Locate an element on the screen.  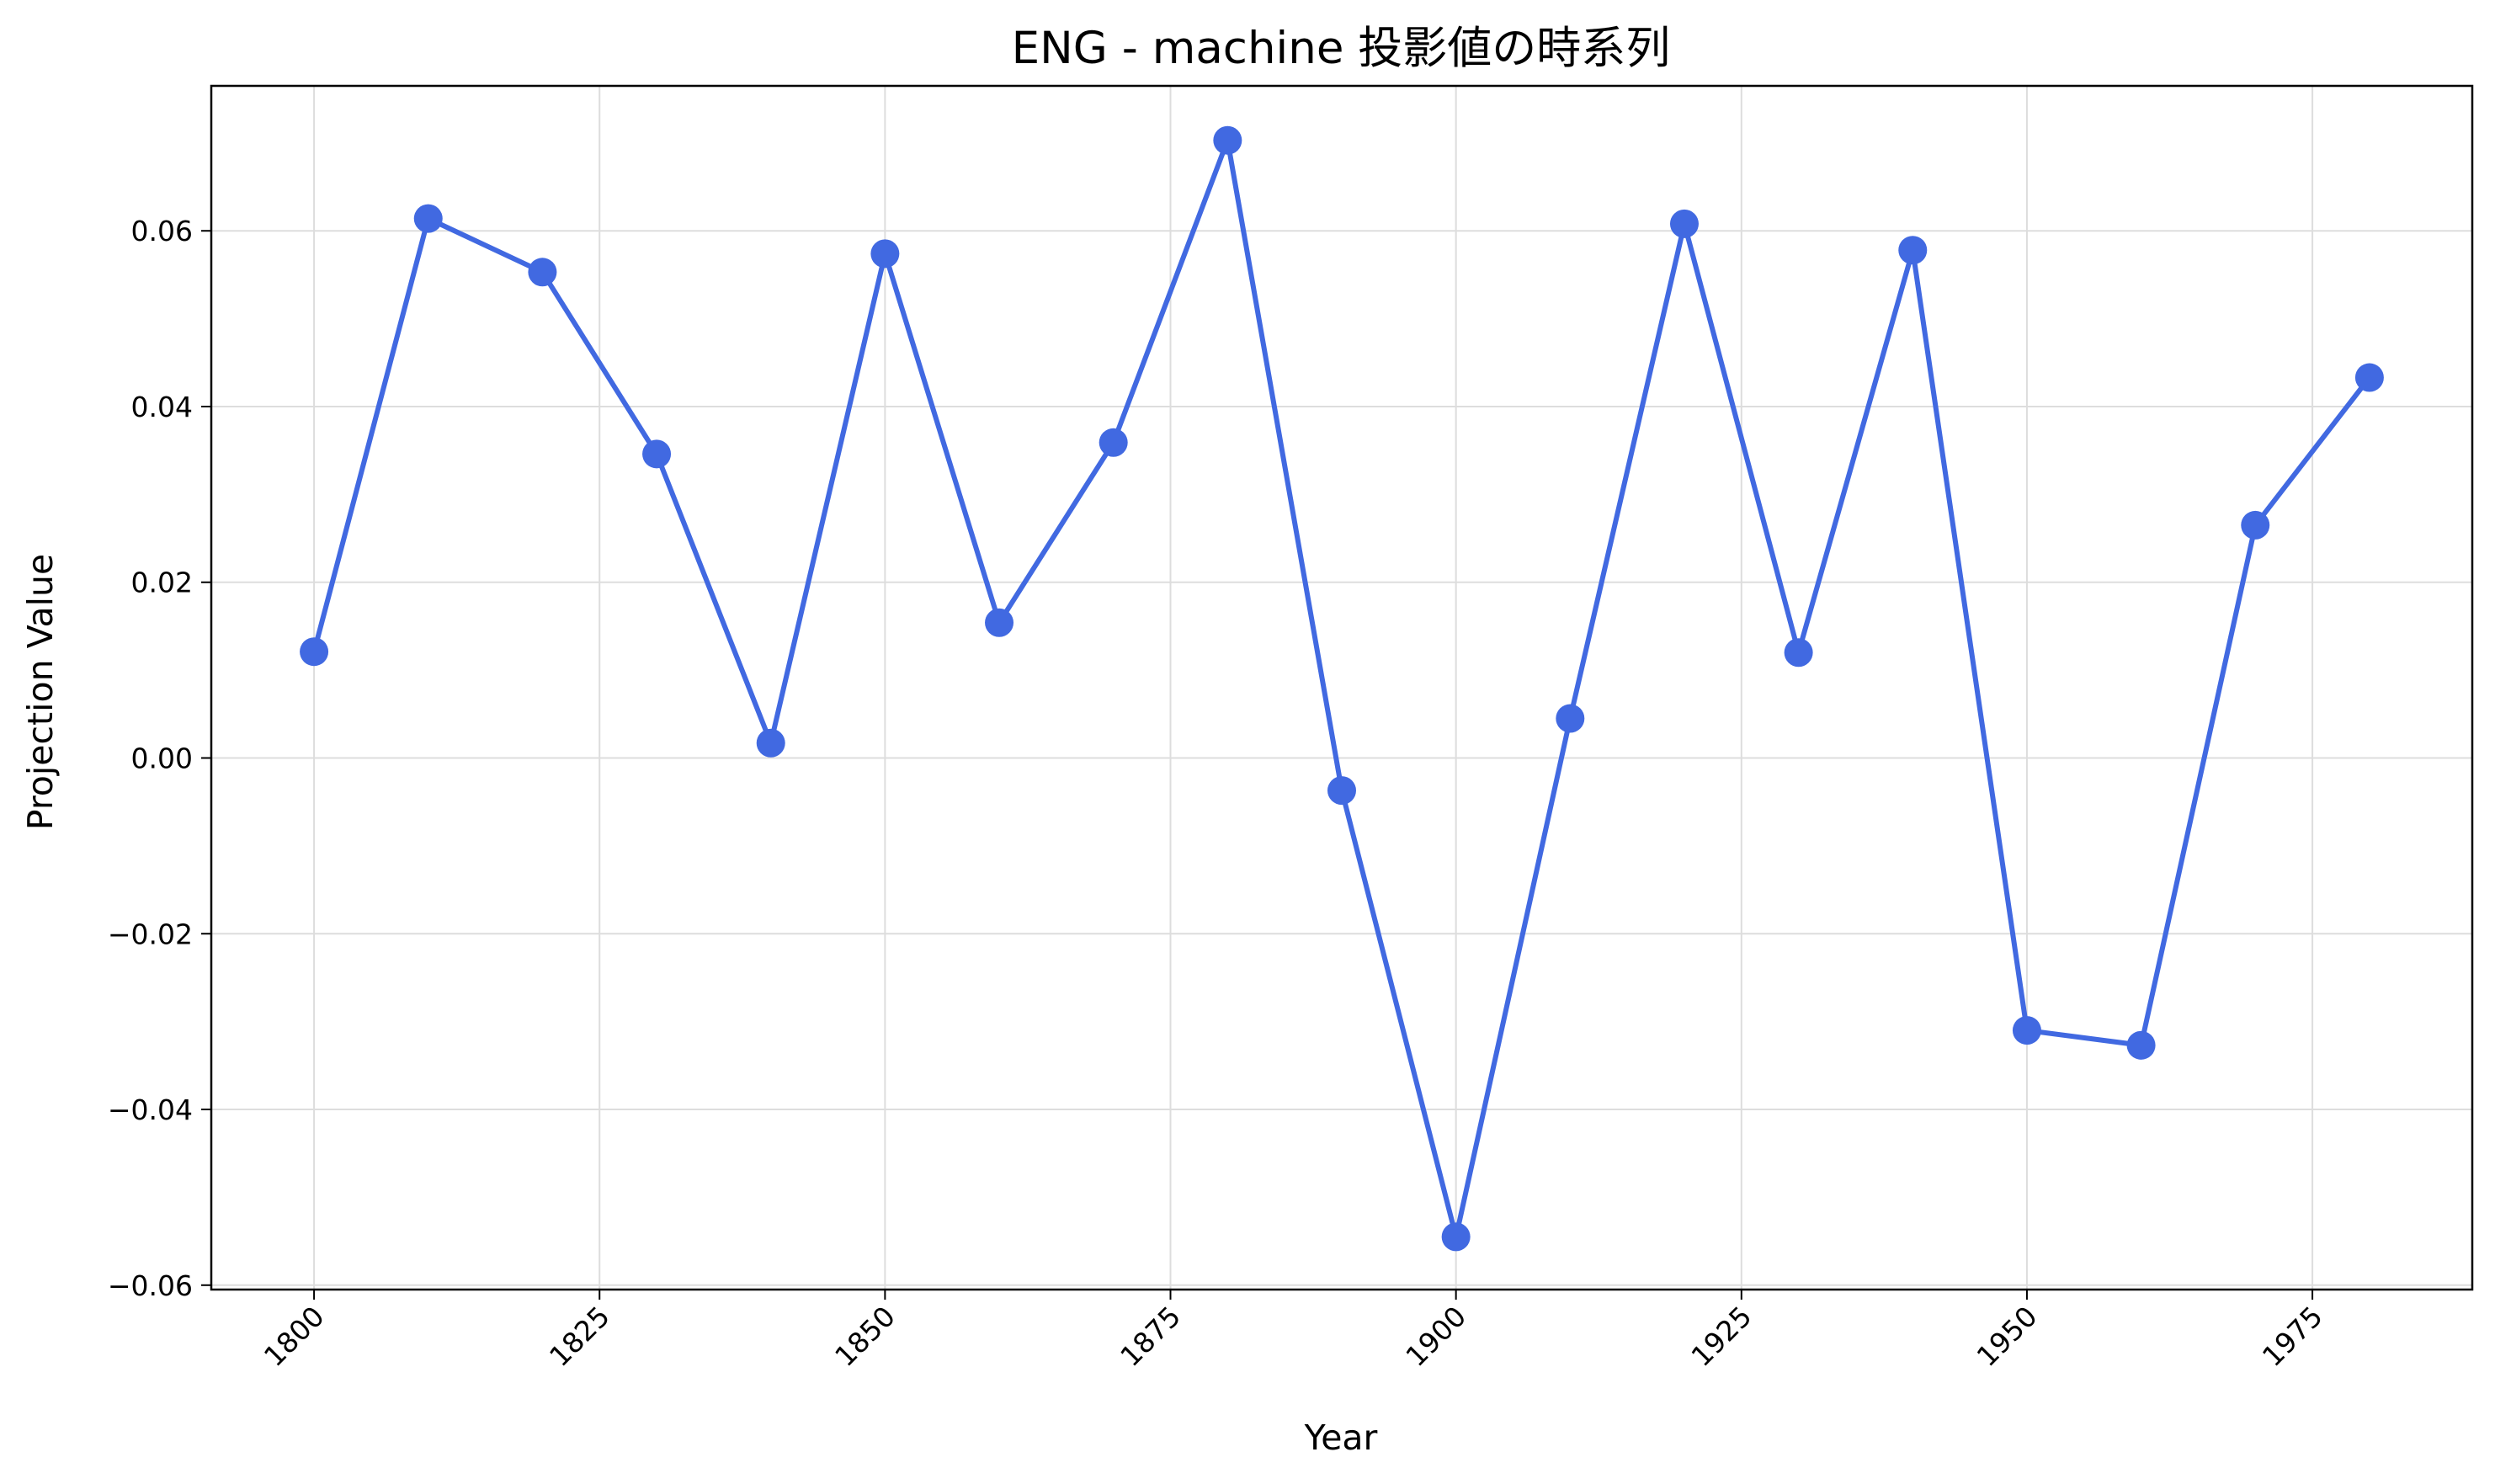
y-tick-label: −0.04 is located at coordinates (150, 1109).